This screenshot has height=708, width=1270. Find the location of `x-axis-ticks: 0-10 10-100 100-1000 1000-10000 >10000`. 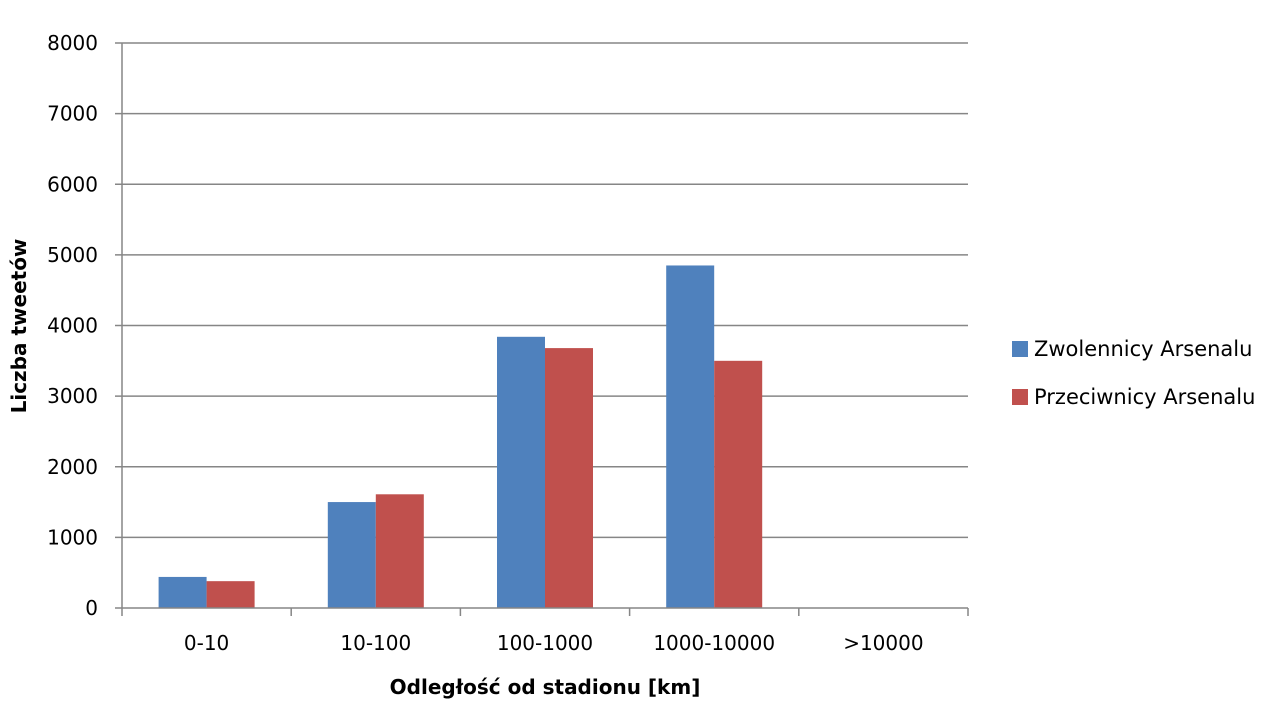

x-axis-ticks: 0-10 10-100 100-1000 1000-10000 >10000 is located at coordinates (545, 631).